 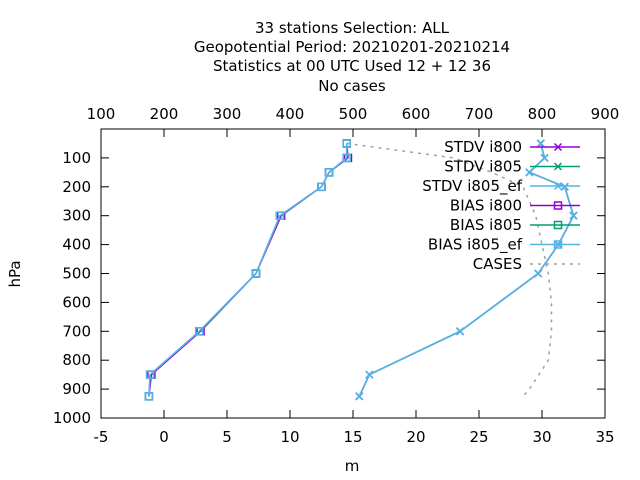 I want to click on x2-tick-label: 900, so click(x=605, y=114).